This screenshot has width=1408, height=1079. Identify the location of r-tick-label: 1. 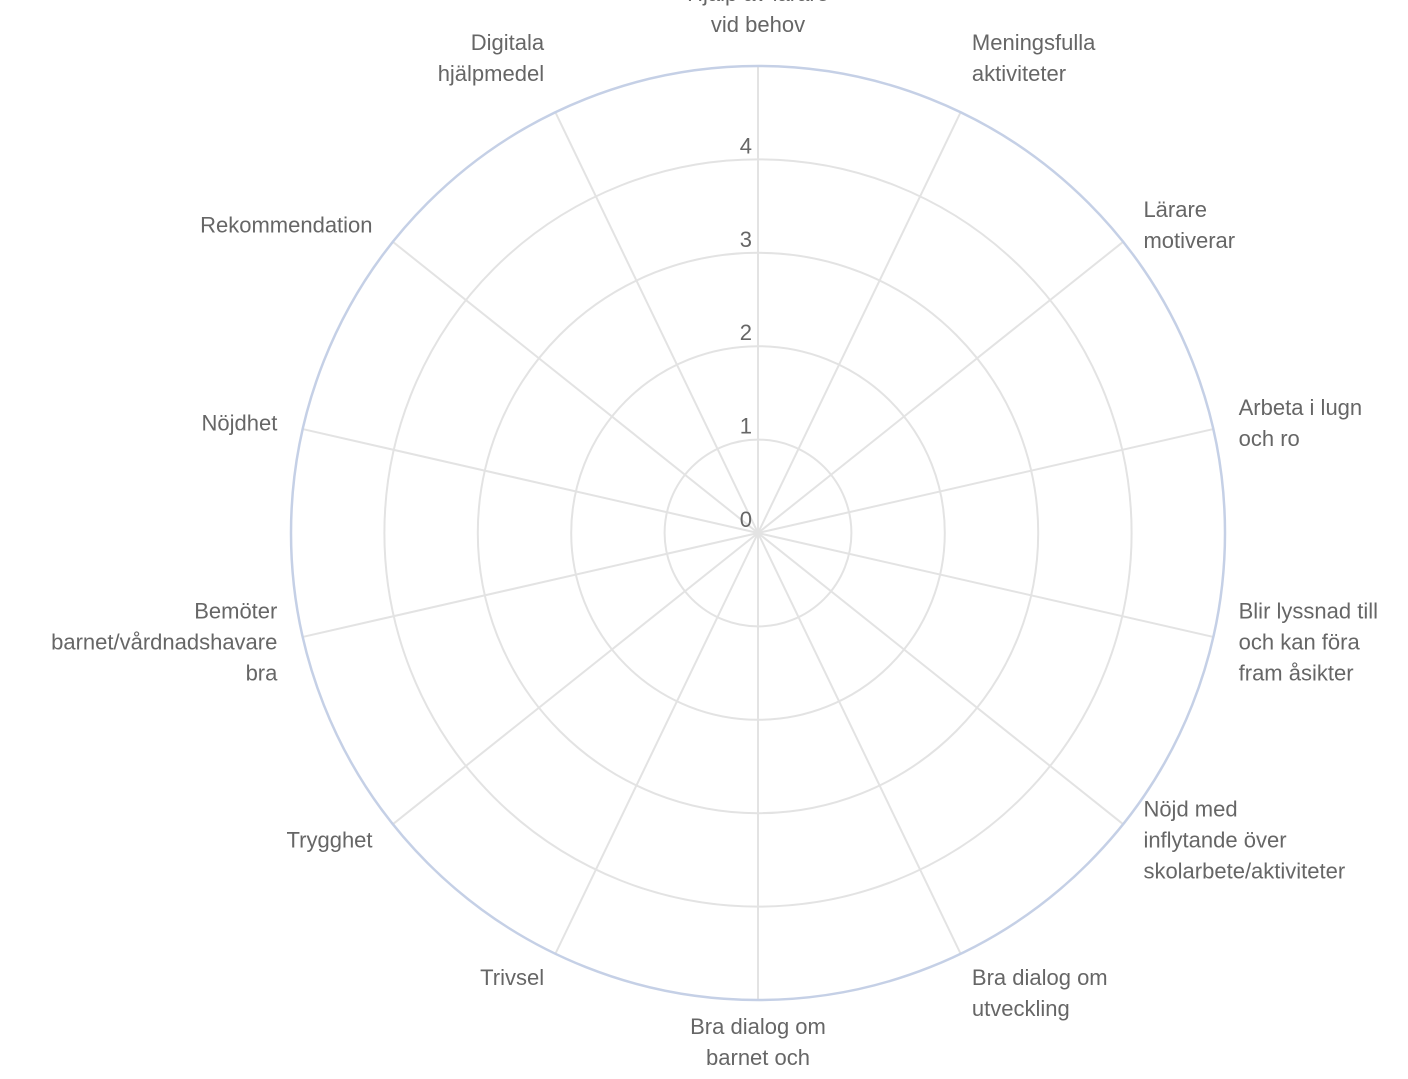
(746, 426).